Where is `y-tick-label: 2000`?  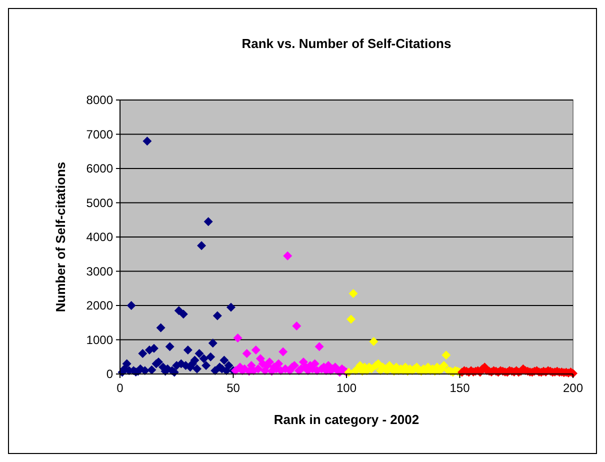
y-tick-label: 2000 is located at coordinates (100, 305).